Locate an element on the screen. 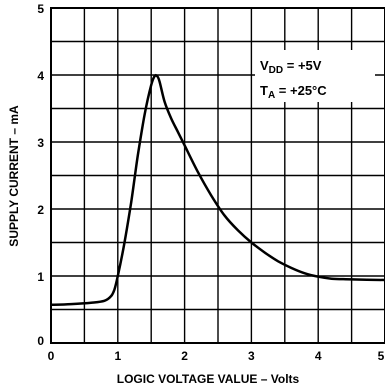 This screenshot has width=385, height=389. y-tick-label: 1 is located at coordinates (40, 277).